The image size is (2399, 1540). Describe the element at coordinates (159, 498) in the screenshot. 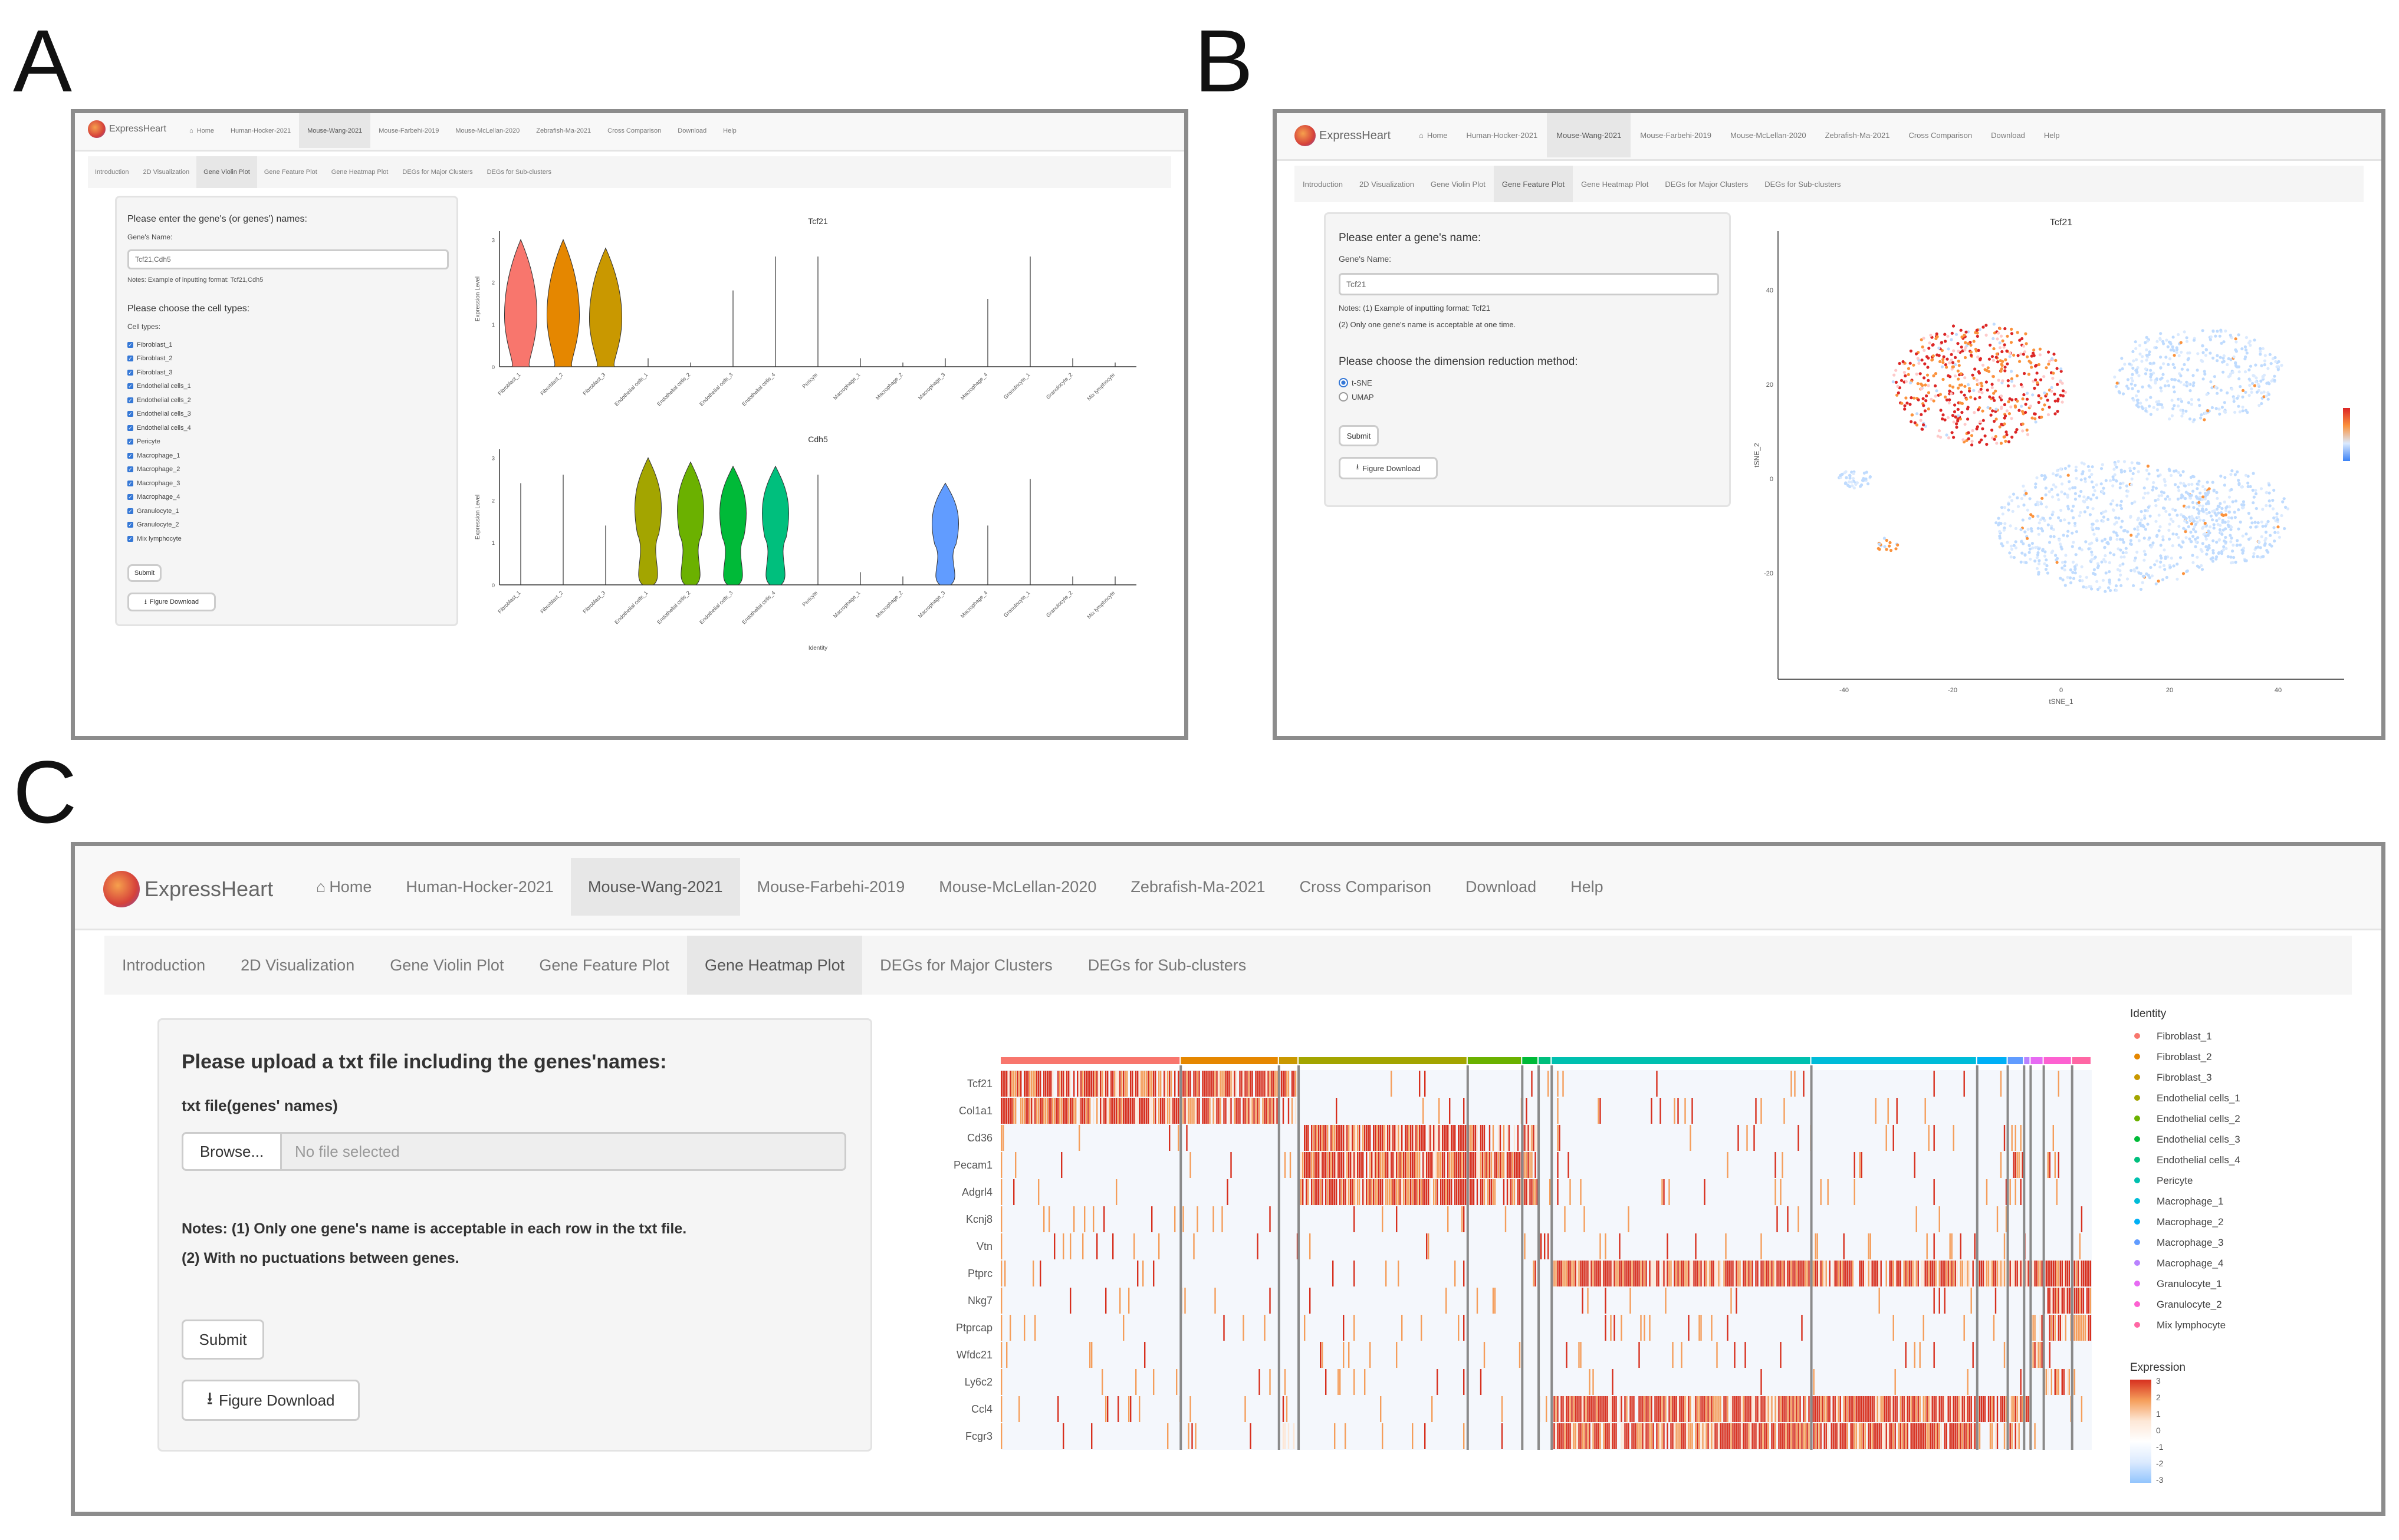

I see `celltype-checkbox: ✓ Macrophage_4` at that location.